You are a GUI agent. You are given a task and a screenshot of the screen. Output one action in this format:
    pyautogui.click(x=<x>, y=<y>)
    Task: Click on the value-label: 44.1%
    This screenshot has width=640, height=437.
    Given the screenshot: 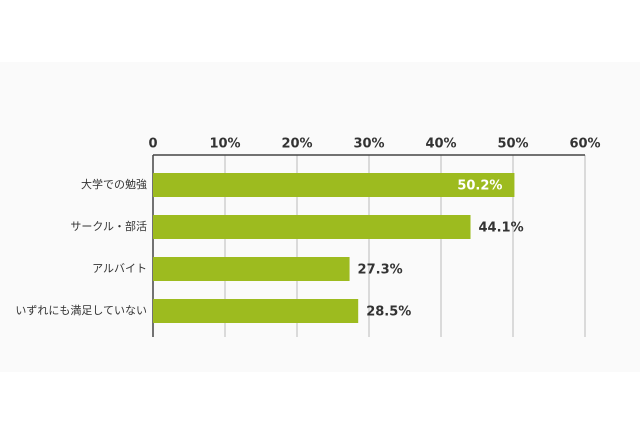 What is the action you would take?
    pyautogui.click(x=501, y=228)
    